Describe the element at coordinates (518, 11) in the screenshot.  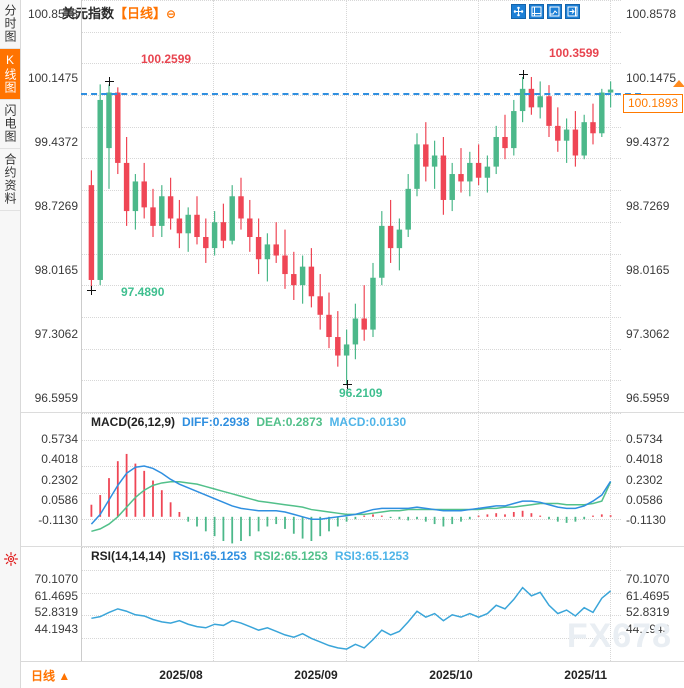
I see `crosshair-move-icon` at that location.